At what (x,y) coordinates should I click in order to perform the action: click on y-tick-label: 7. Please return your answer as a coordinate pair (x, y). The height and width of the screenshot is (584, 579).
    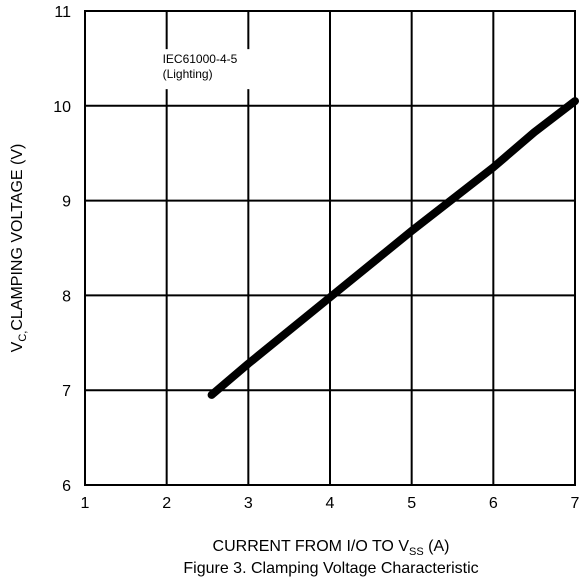
    Looking at the image, I should click on (66, 391).